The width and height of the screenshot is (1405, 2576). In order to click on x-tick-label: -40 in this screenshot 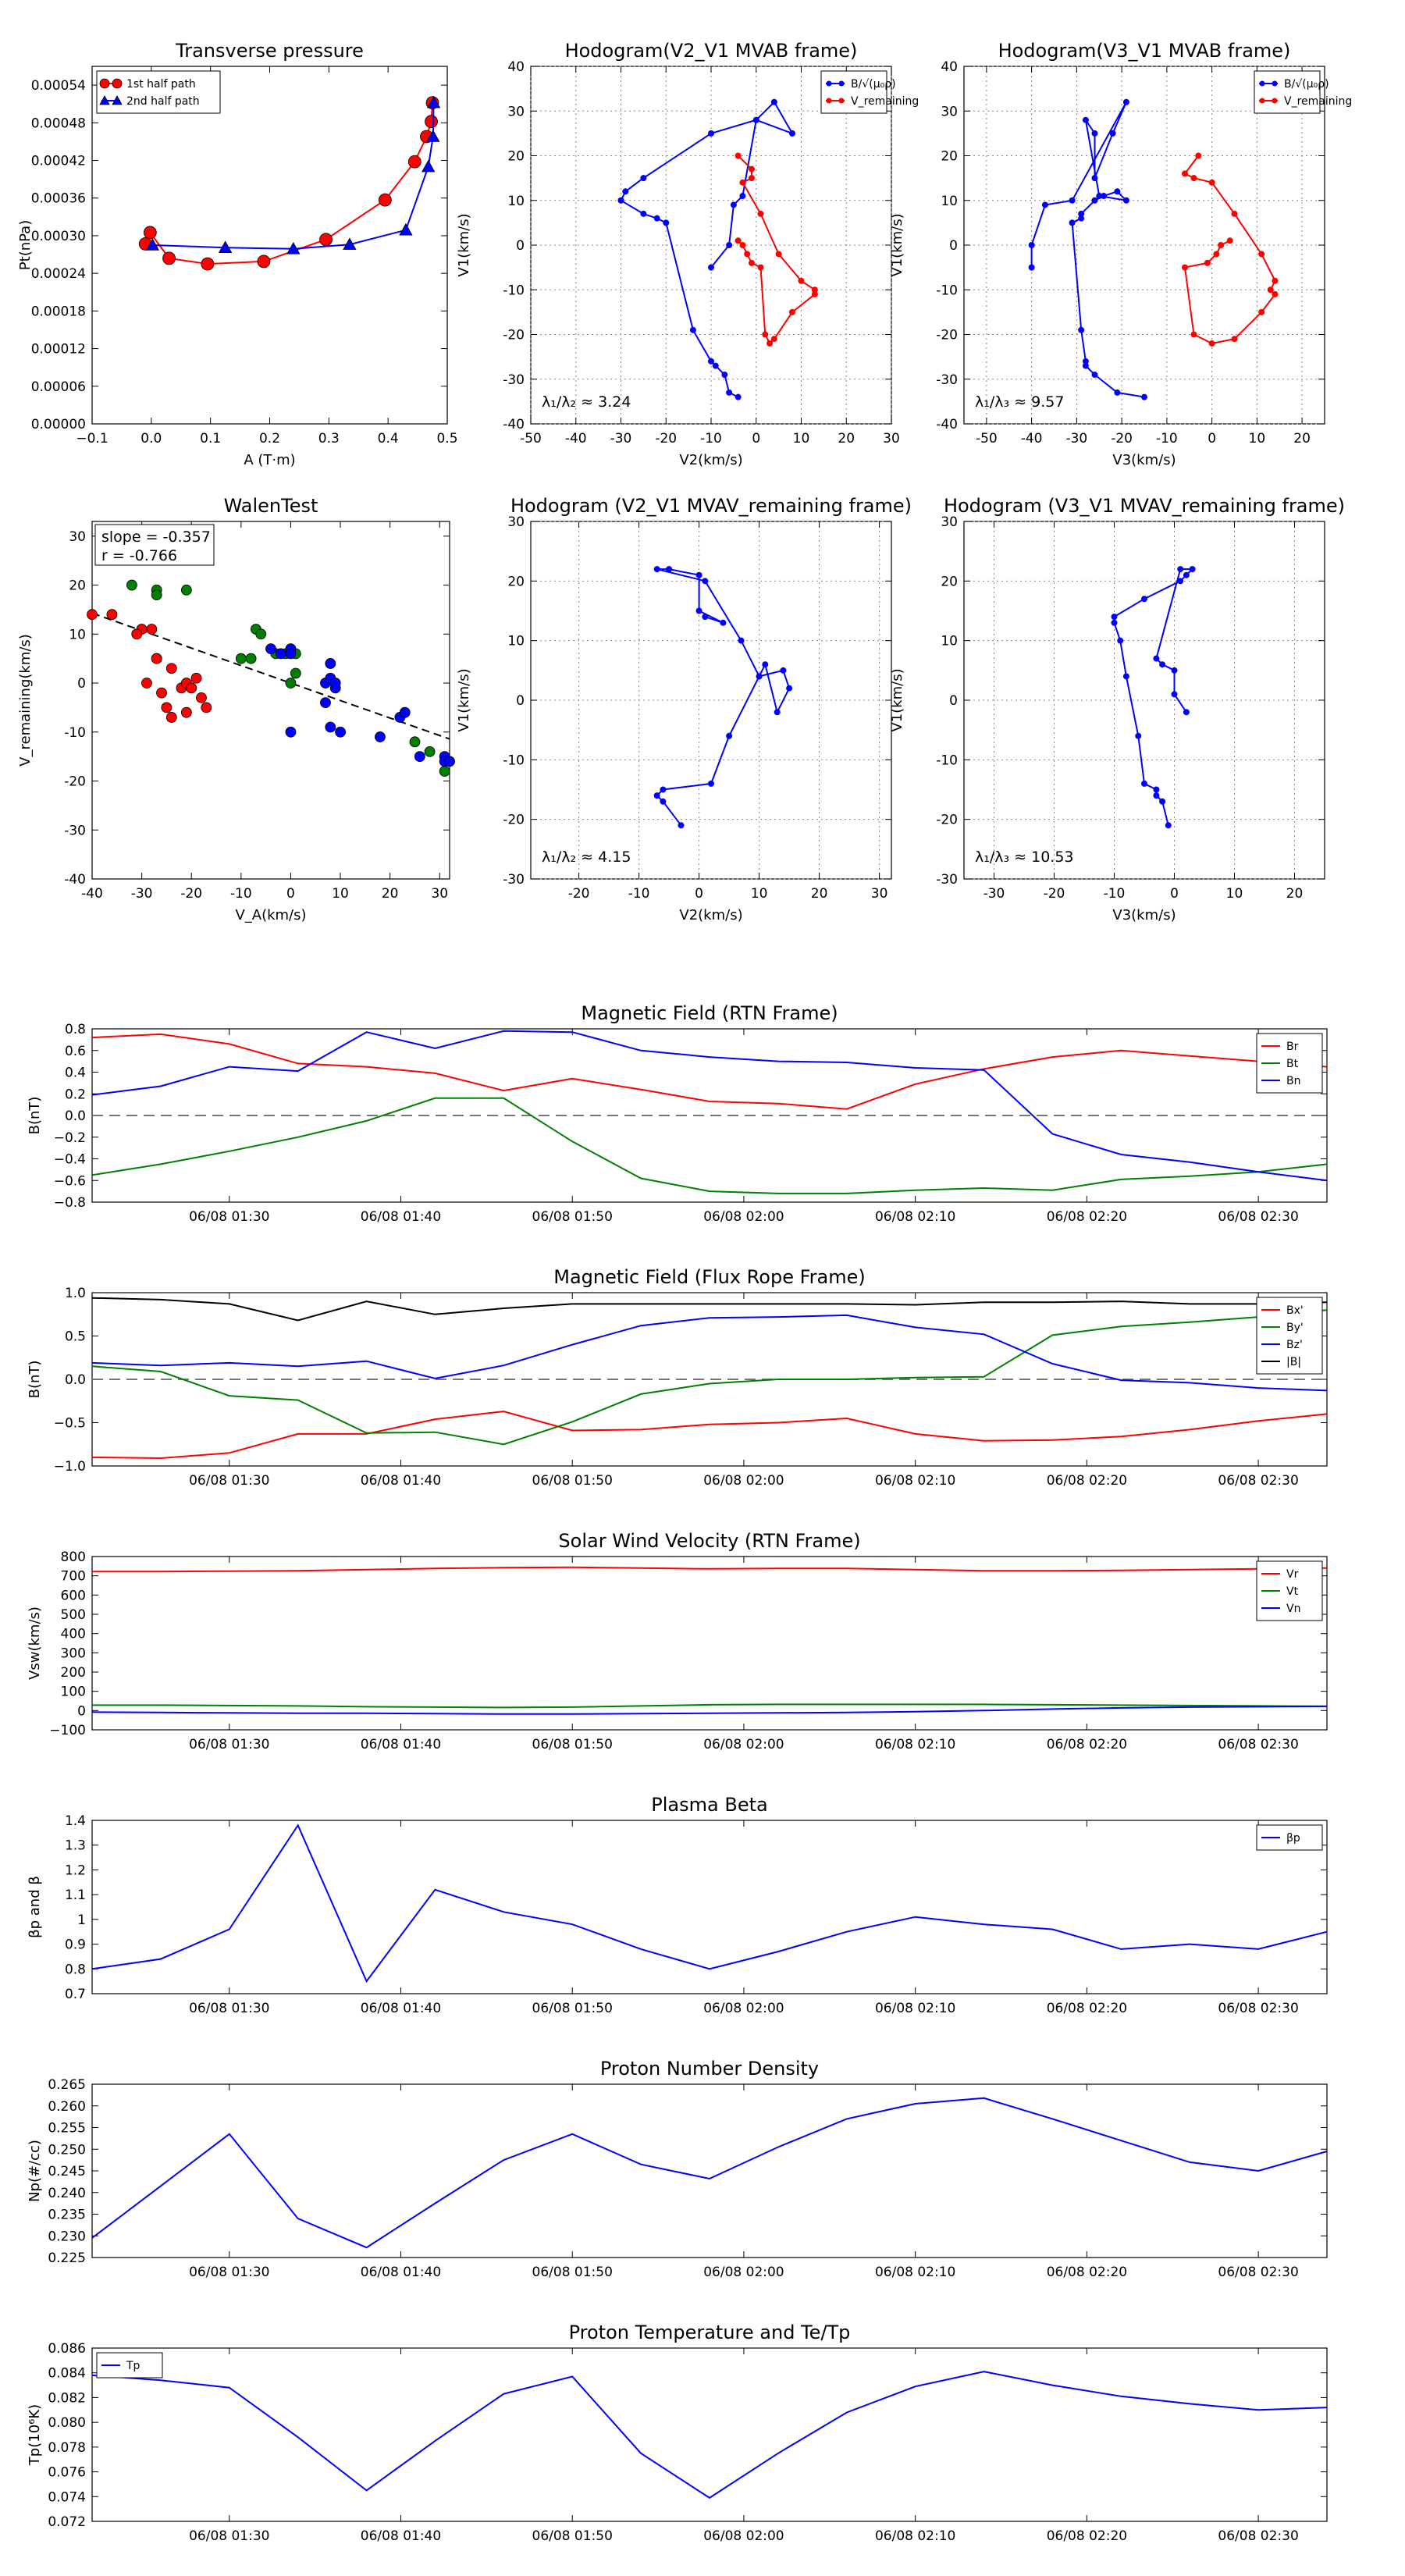, I will do `click(576, 439)`.